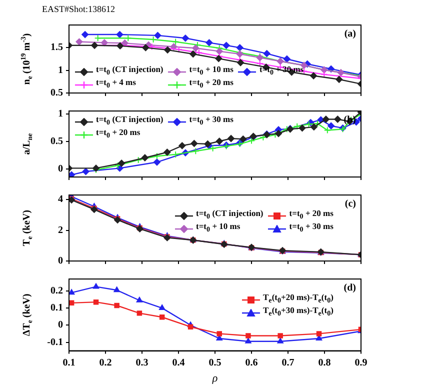 The height and width of the screenshot is (387, 423). I want to click on x-tick-label: 0.4, so click(178, 362).